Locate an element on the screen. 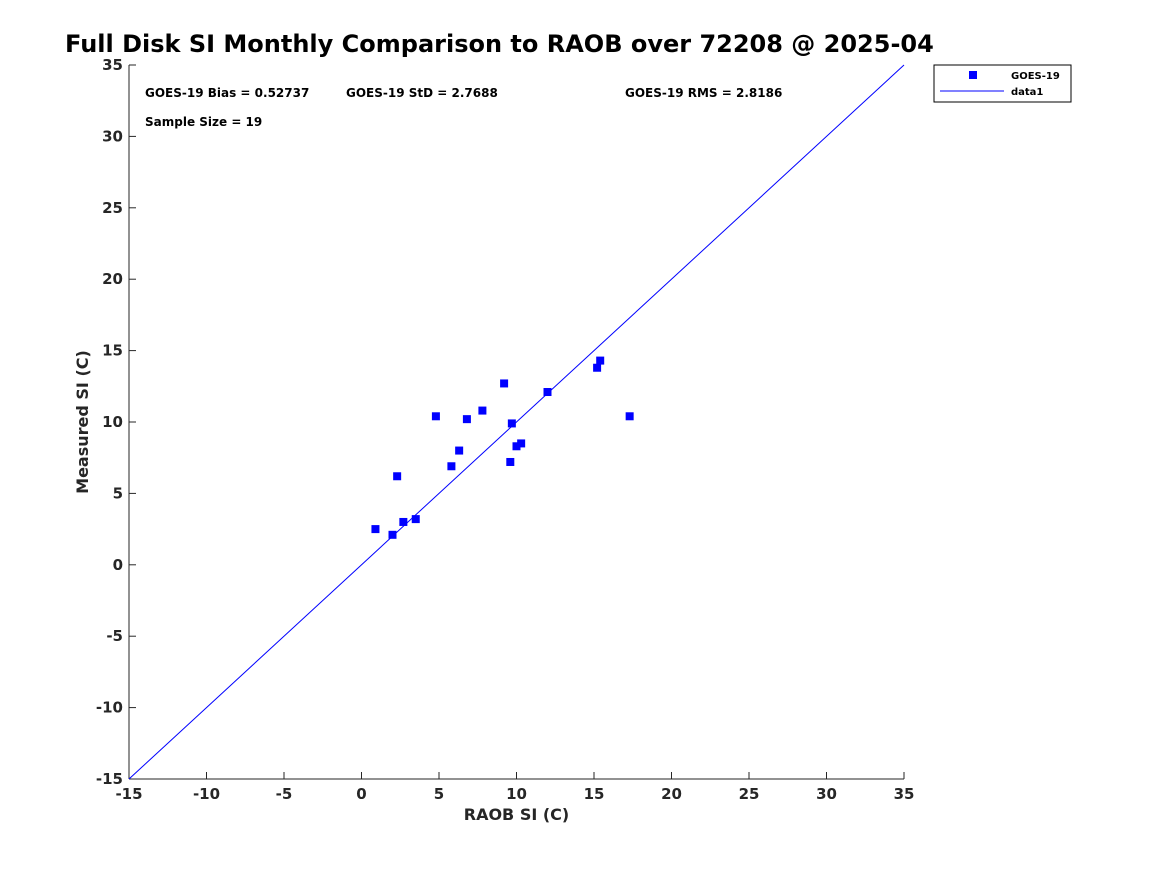 The image size is (1167, 875). x-tick-label: 15 is located at coordinates (594, 794).